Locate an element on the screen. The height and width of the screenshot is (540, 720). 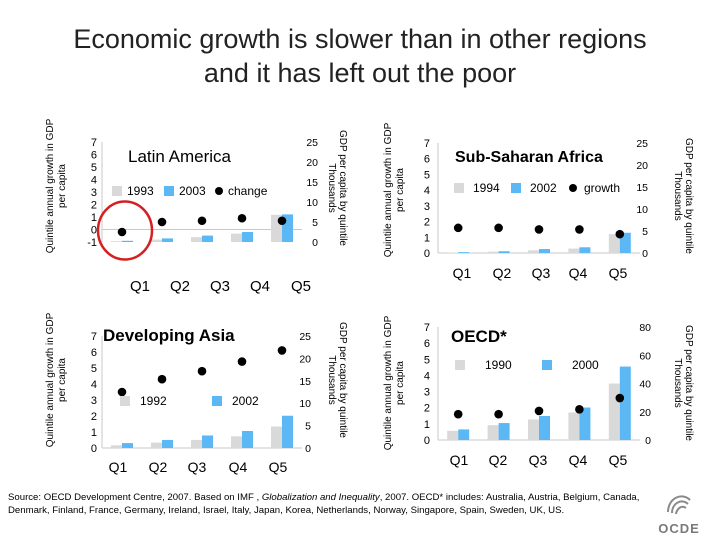
chart2-legend-label: growth is located at coordinates (602, 188).